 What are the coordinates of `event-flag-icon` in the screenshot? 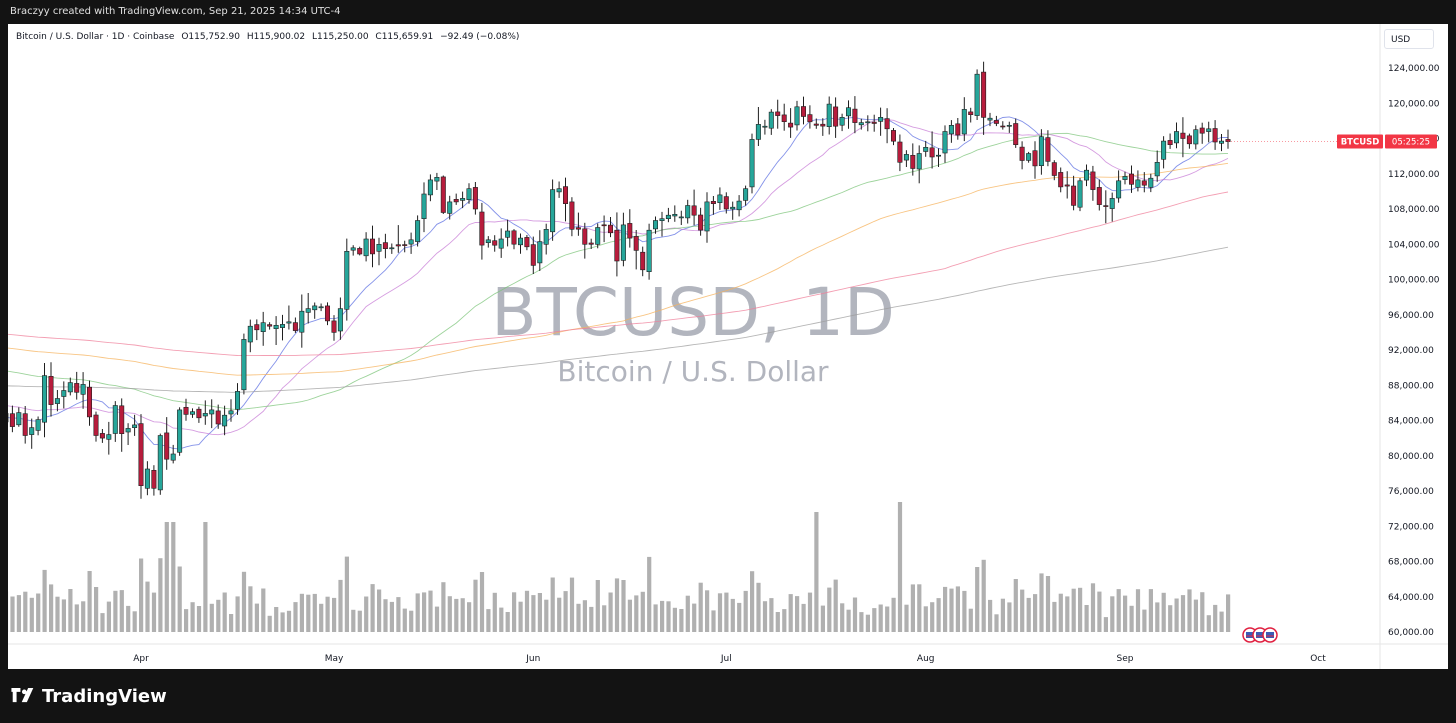 It's located at (1270, 635).